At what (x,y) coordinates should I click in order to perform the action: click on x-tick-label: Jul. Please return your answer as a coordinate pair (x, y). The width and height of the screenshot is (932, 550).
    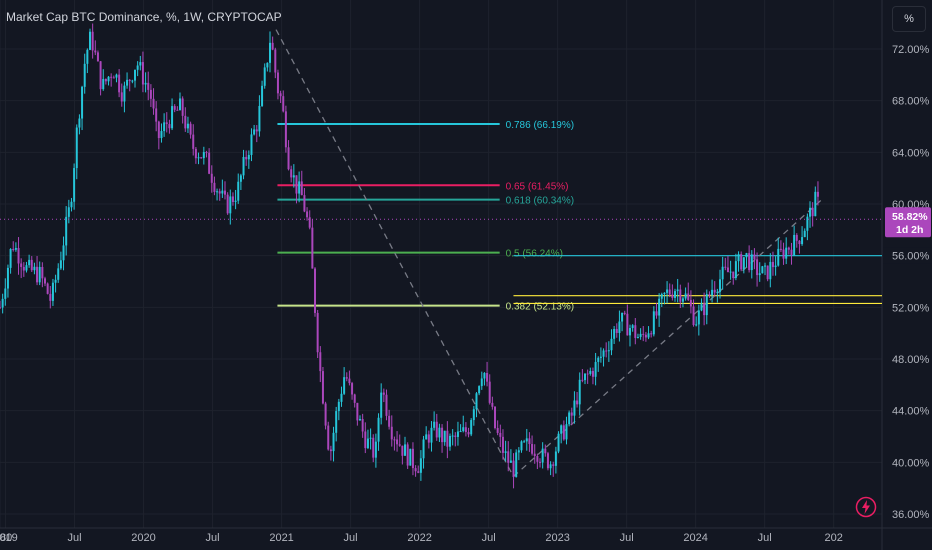
    Looking at the image, I should click on (351, 538).